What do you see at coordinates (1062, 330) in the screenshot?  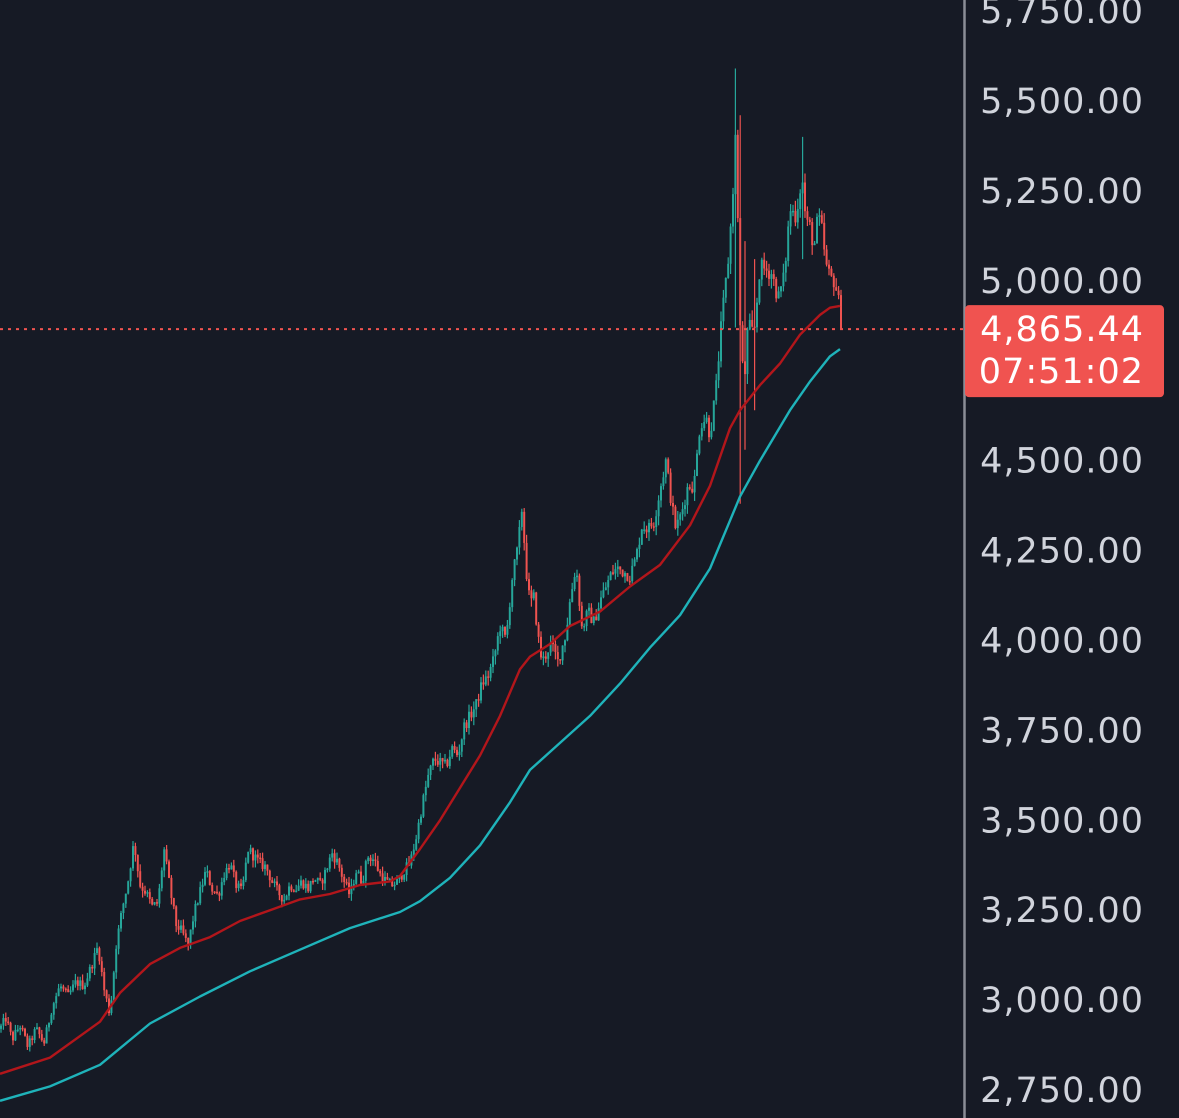 I see `last-price-label: 4,865.44` at bounding box center [1062, 330].